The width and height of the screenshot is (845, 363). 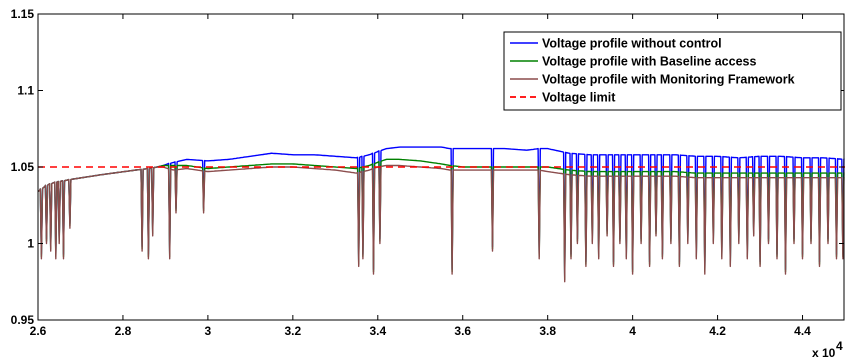 I want to click on legend-label-0: Voltage profile without control, so click(x=632, y=44).